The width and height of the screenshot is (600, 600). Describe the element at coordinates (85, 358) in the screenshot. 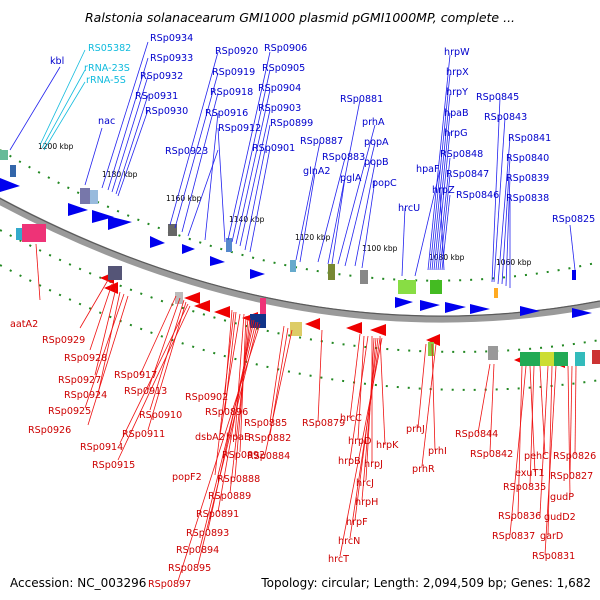

I see `gene-label: RSp0928` at that location.